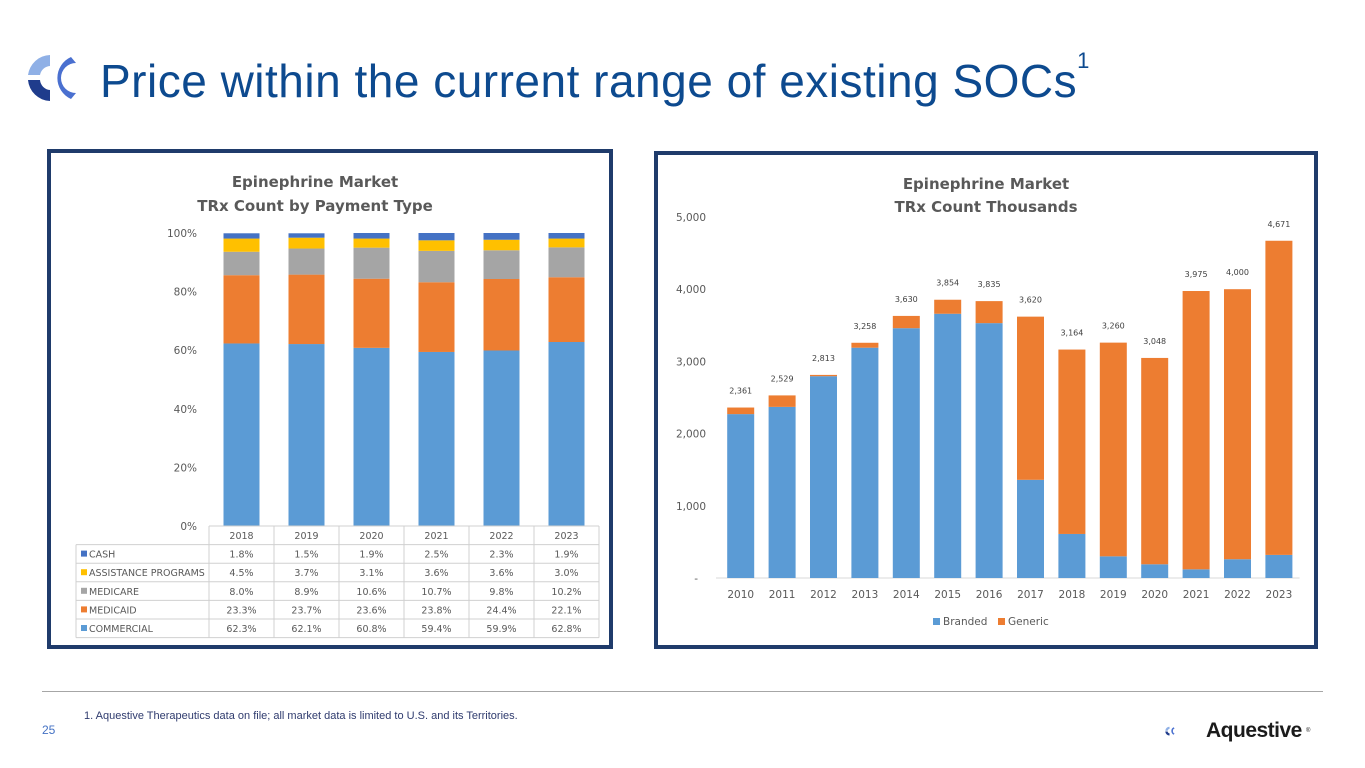 The image size is (1365, 768). What do you see at coordinates (306, 536) in the screenshot?
I see `table-header-year: 2019` at bounding box center [306, 536].